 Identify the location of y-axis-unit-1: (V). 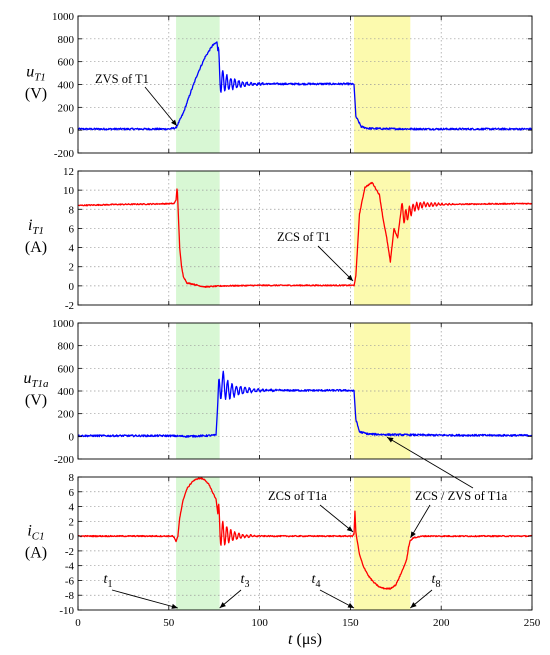
(36, 94).